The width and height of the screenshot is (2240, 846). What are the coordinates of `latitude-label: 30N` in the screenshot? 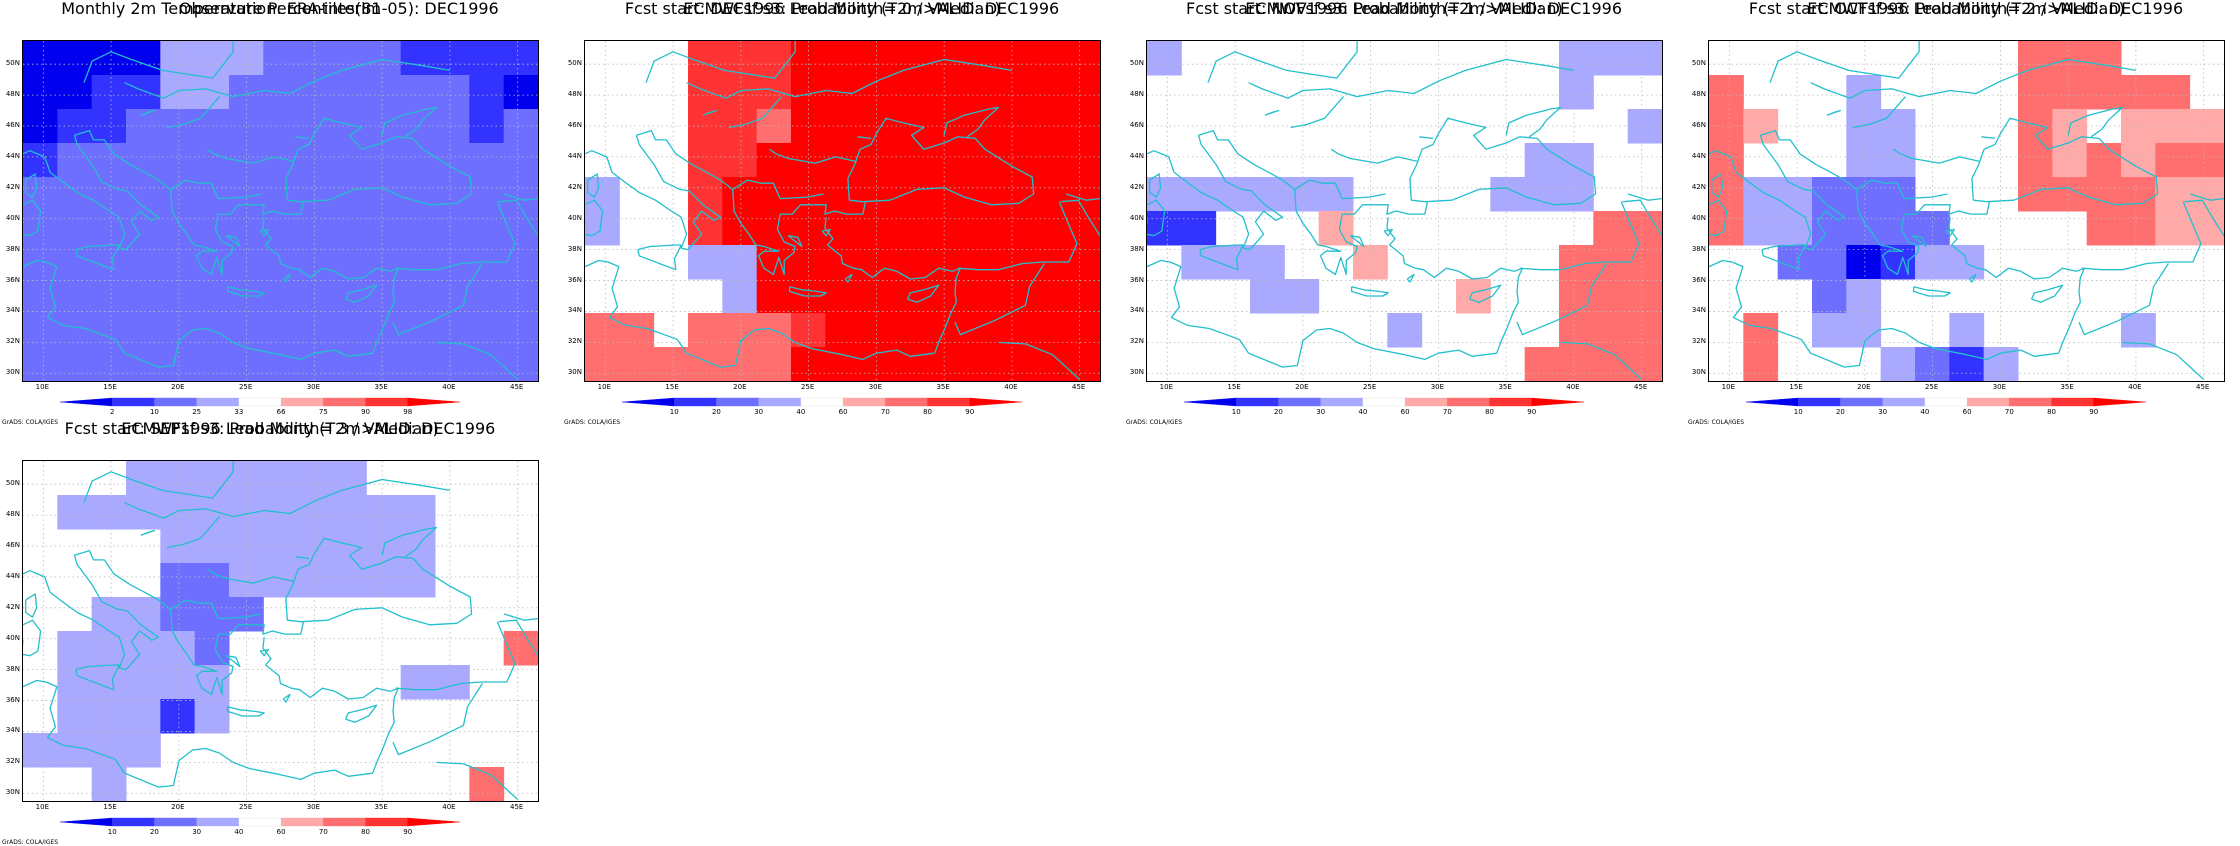 It's located at (12, 792).